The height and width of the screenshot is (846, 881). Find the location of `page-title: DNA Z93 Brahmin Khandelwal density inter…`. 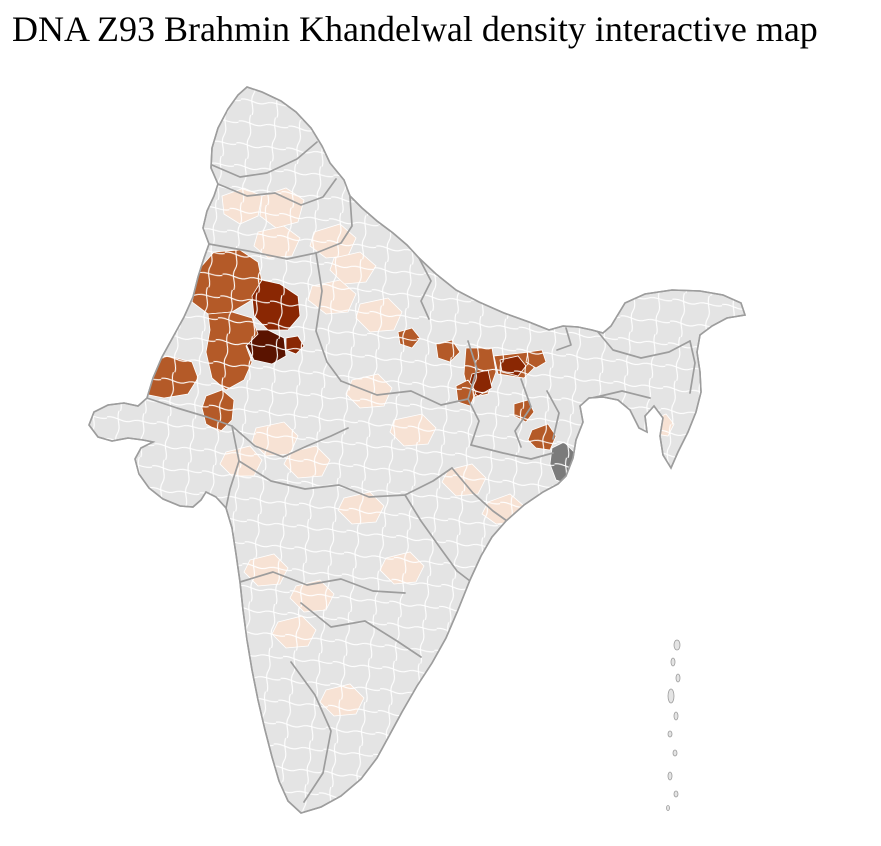

page-title: DNA Z93 Brahmin Khandelwal density inter… is located at coordinates (415, 29).